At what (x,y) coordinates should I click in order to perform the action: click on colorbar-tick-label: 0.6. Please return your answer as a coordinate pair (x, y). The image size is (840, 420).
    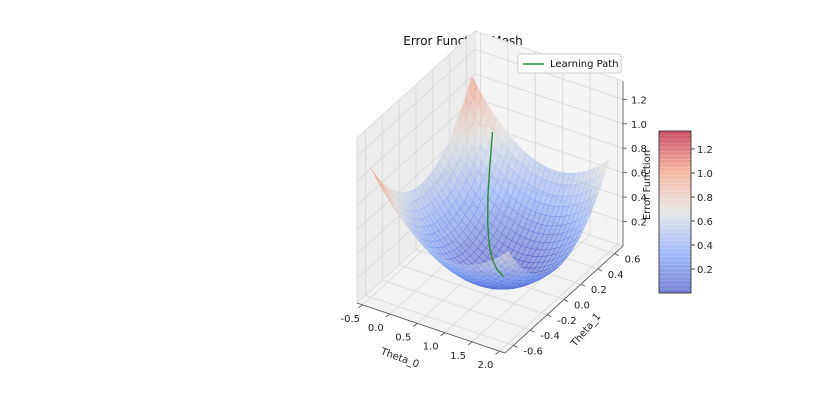
    Looking at the image, I should click on (705, 222).